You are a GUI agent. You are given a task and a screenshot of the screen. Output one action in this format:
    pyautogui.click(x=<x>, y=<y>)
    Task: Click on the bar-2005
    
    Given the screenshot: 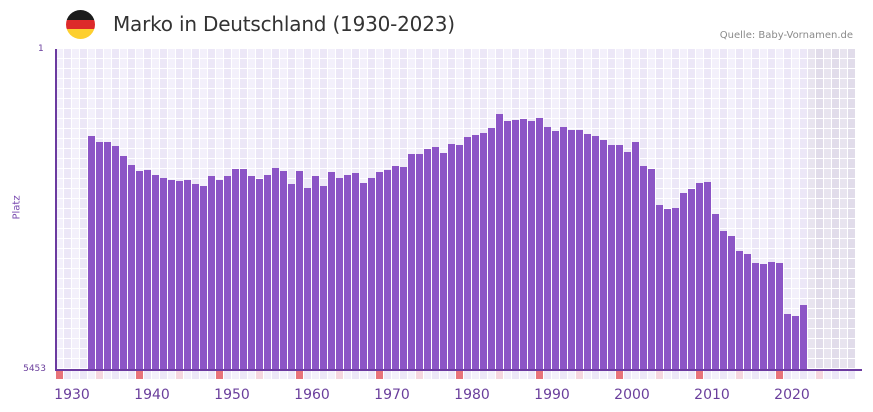 What is the action you would take?
    pyautogui.click(x=659, y=287)
    